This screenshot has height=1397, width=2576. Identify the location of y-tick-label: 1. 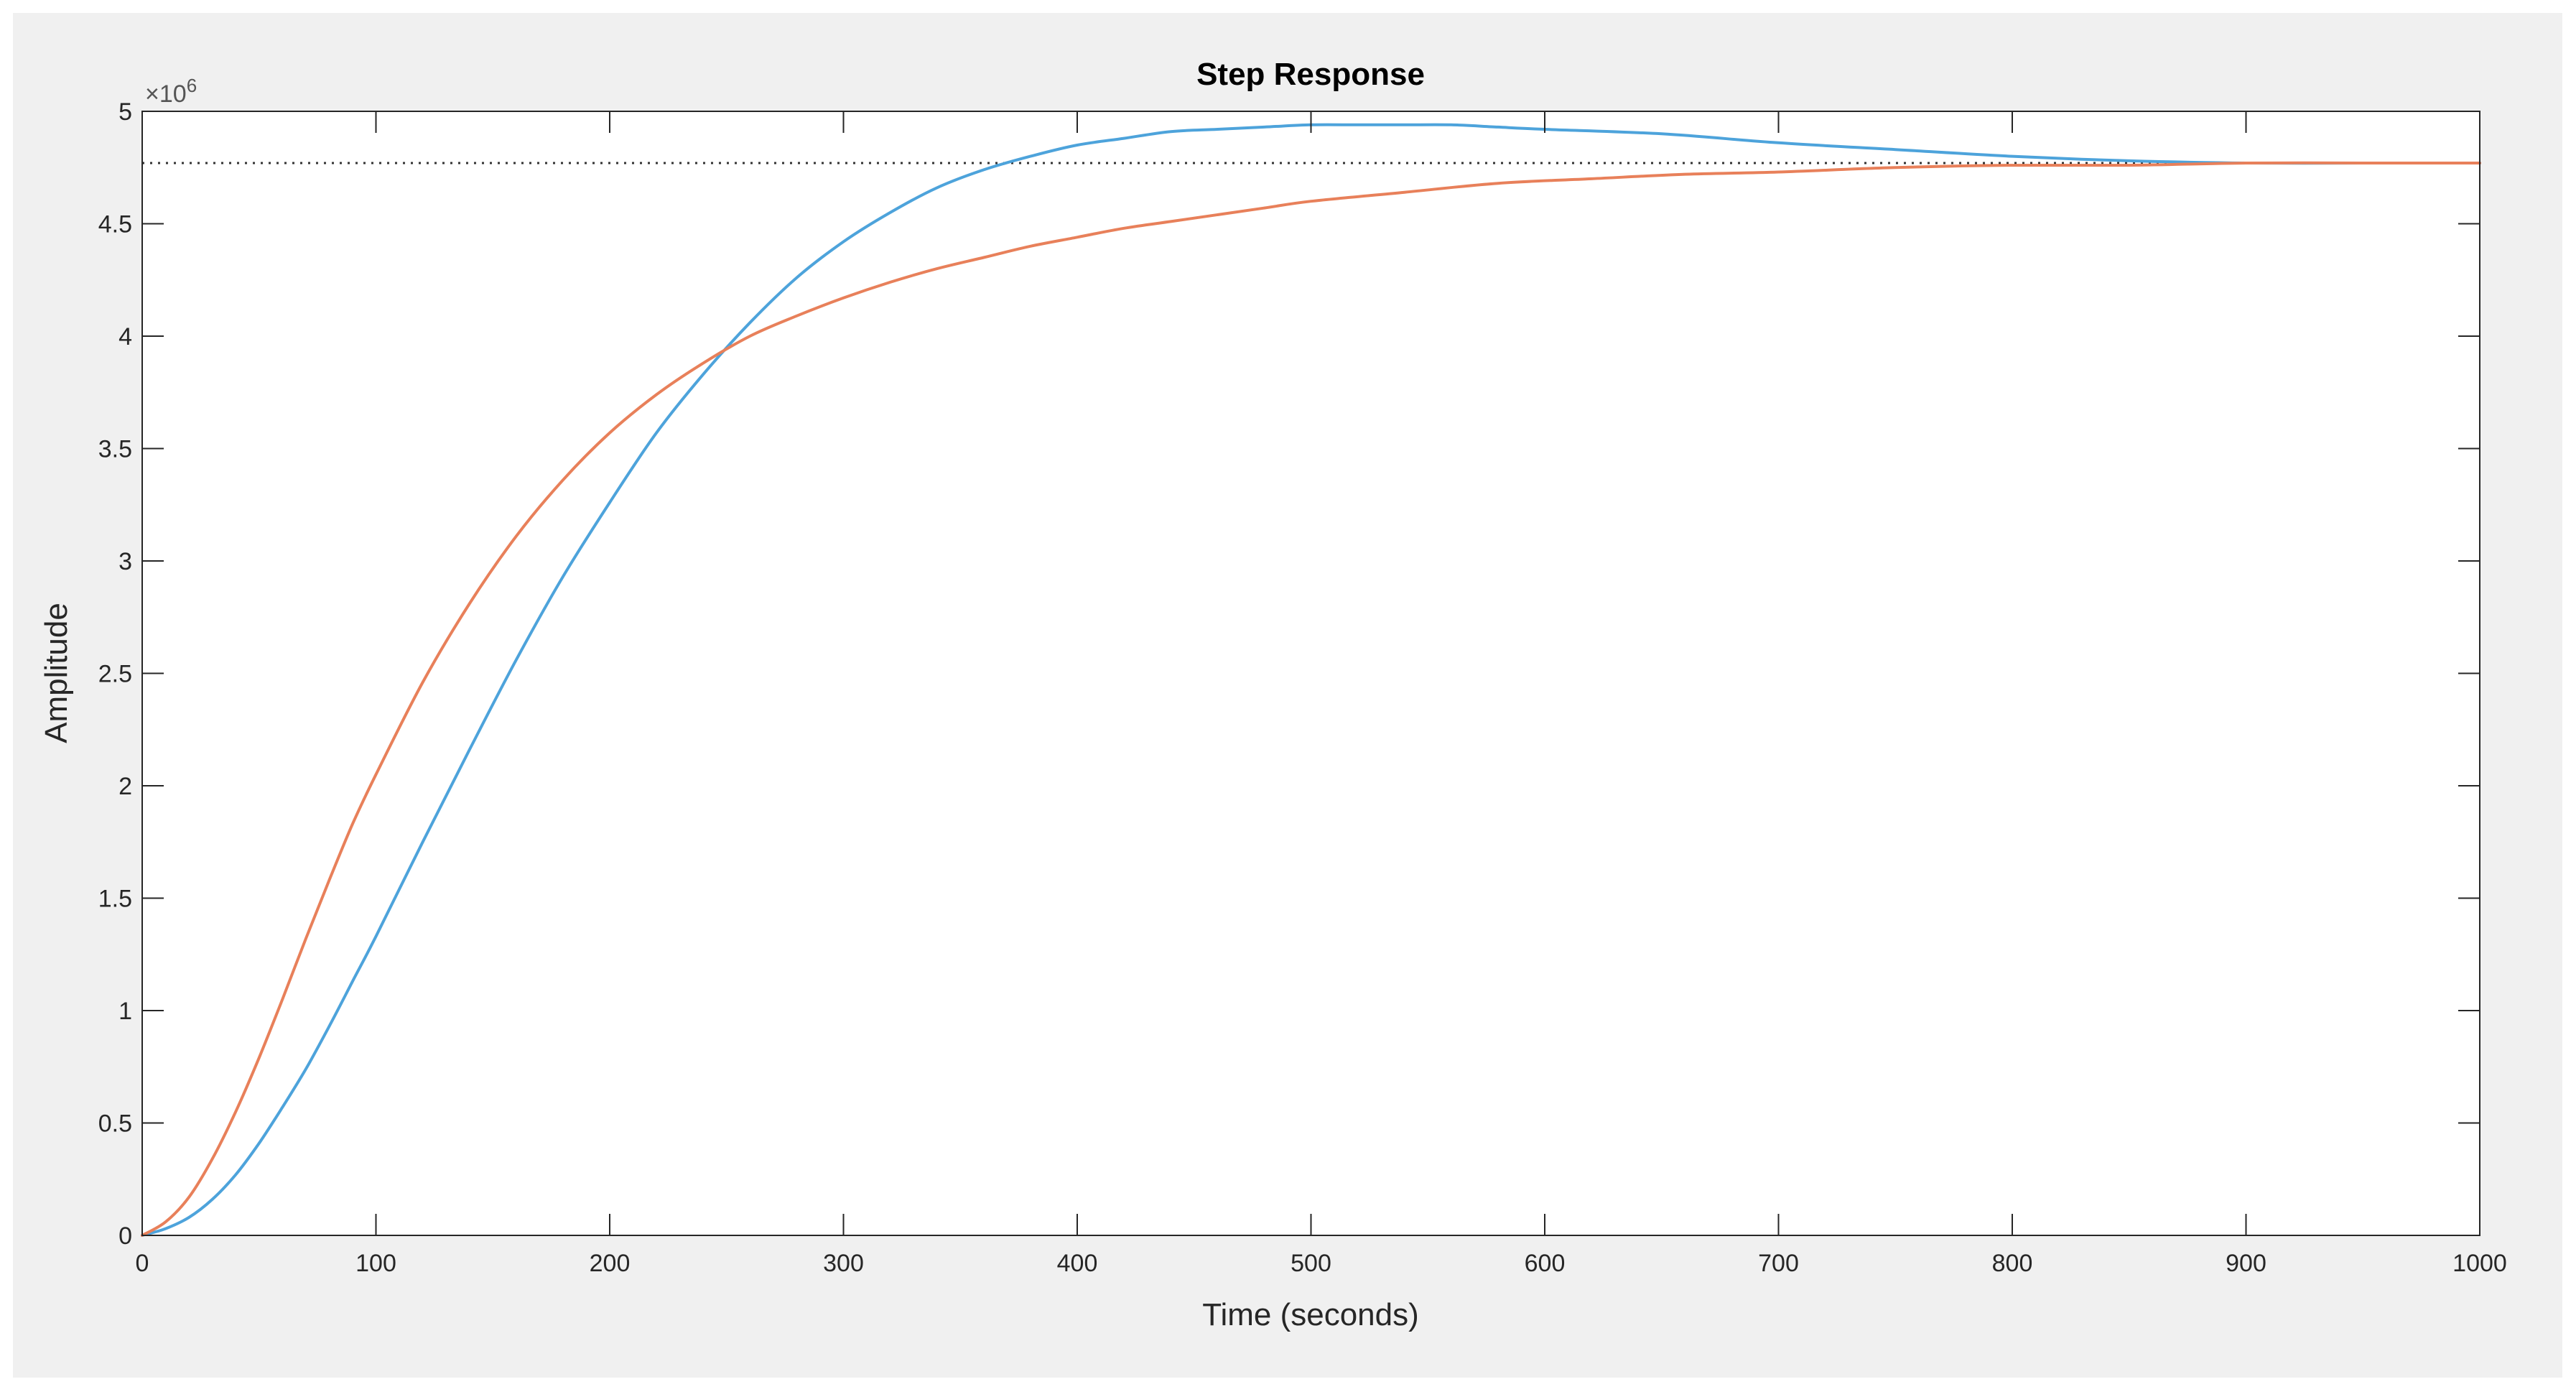
(125, 1012).